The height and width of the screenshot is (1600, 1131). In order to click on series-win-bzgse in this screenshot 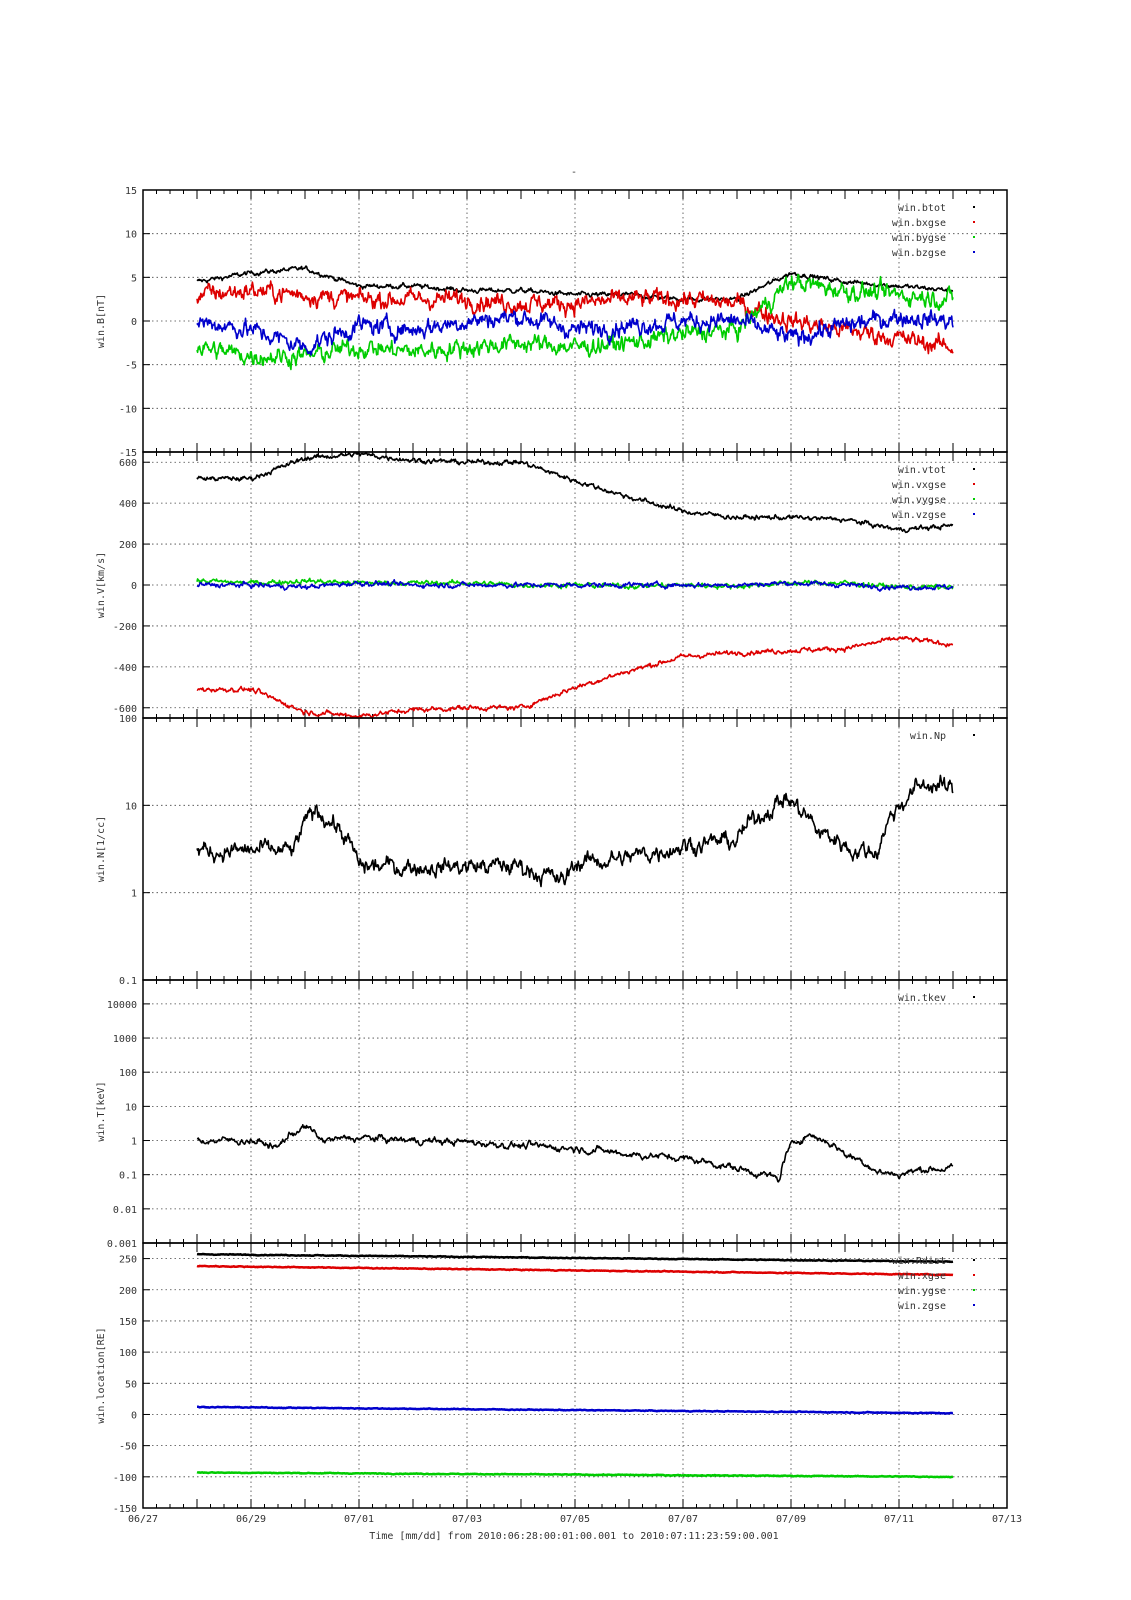, I will do `click(575, 332)`.